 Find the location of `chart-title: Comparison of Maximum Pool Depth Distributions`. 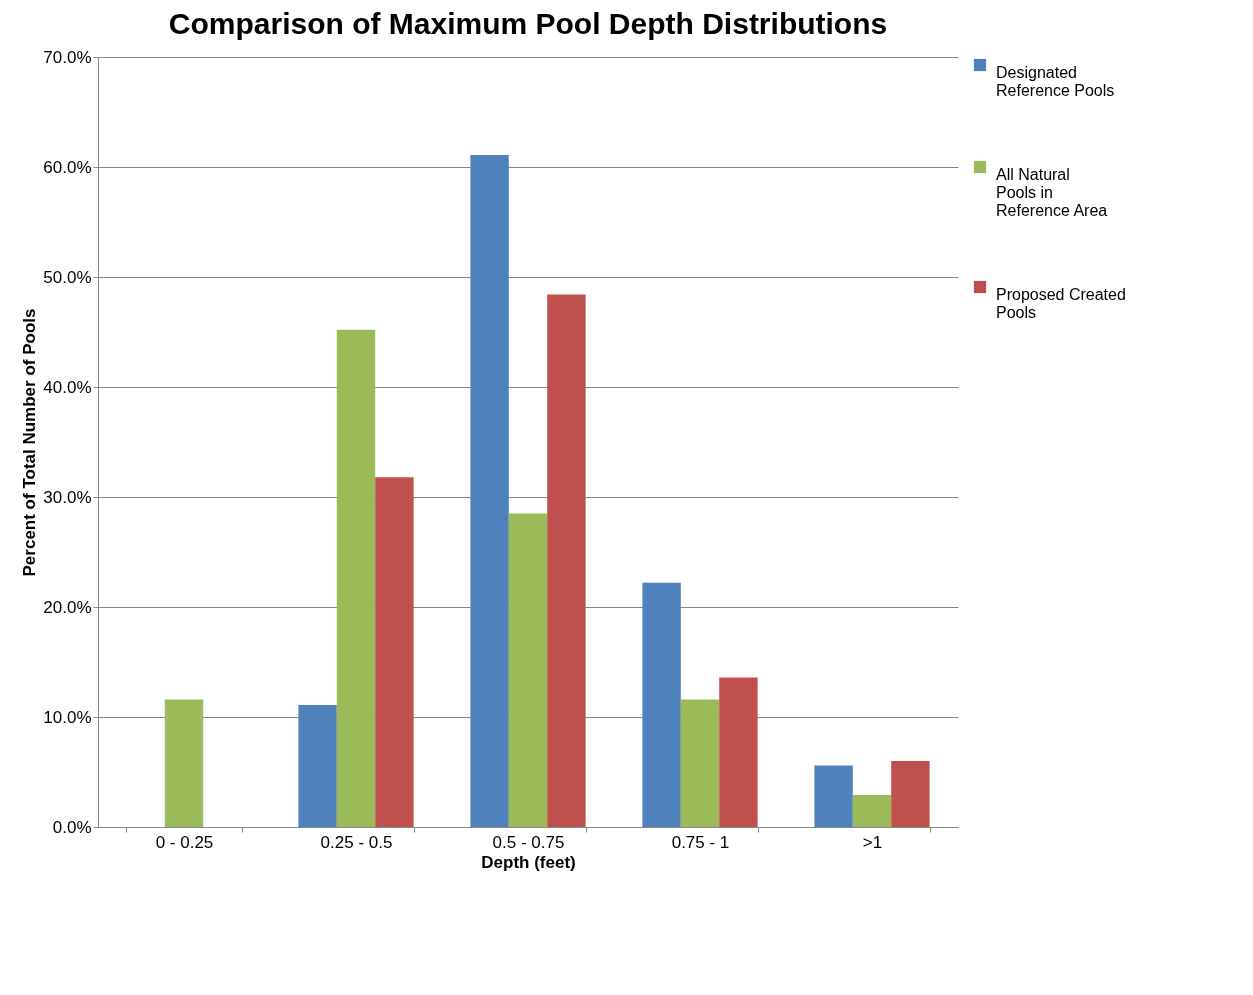

chart-title: Comparison of Maximum Pool Depth Distributions is located at coordinates (528, 23).